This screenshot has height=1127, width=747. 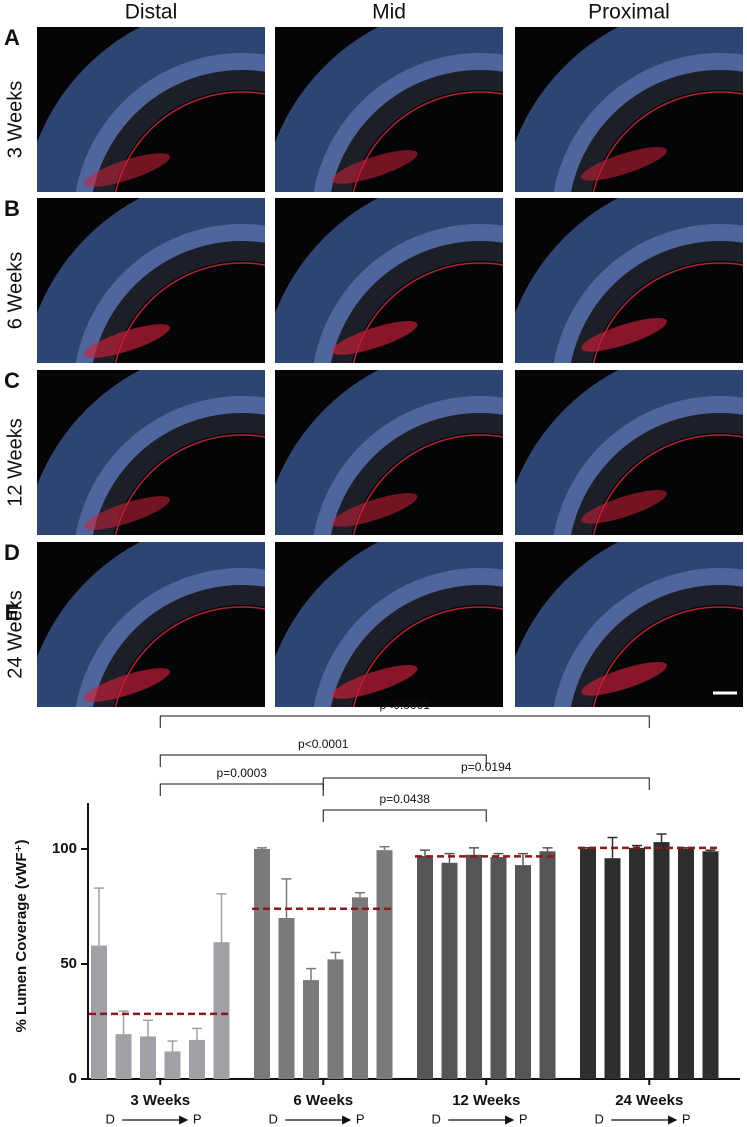 I want to click on panel-letter: B, so click(x=12, y=208).